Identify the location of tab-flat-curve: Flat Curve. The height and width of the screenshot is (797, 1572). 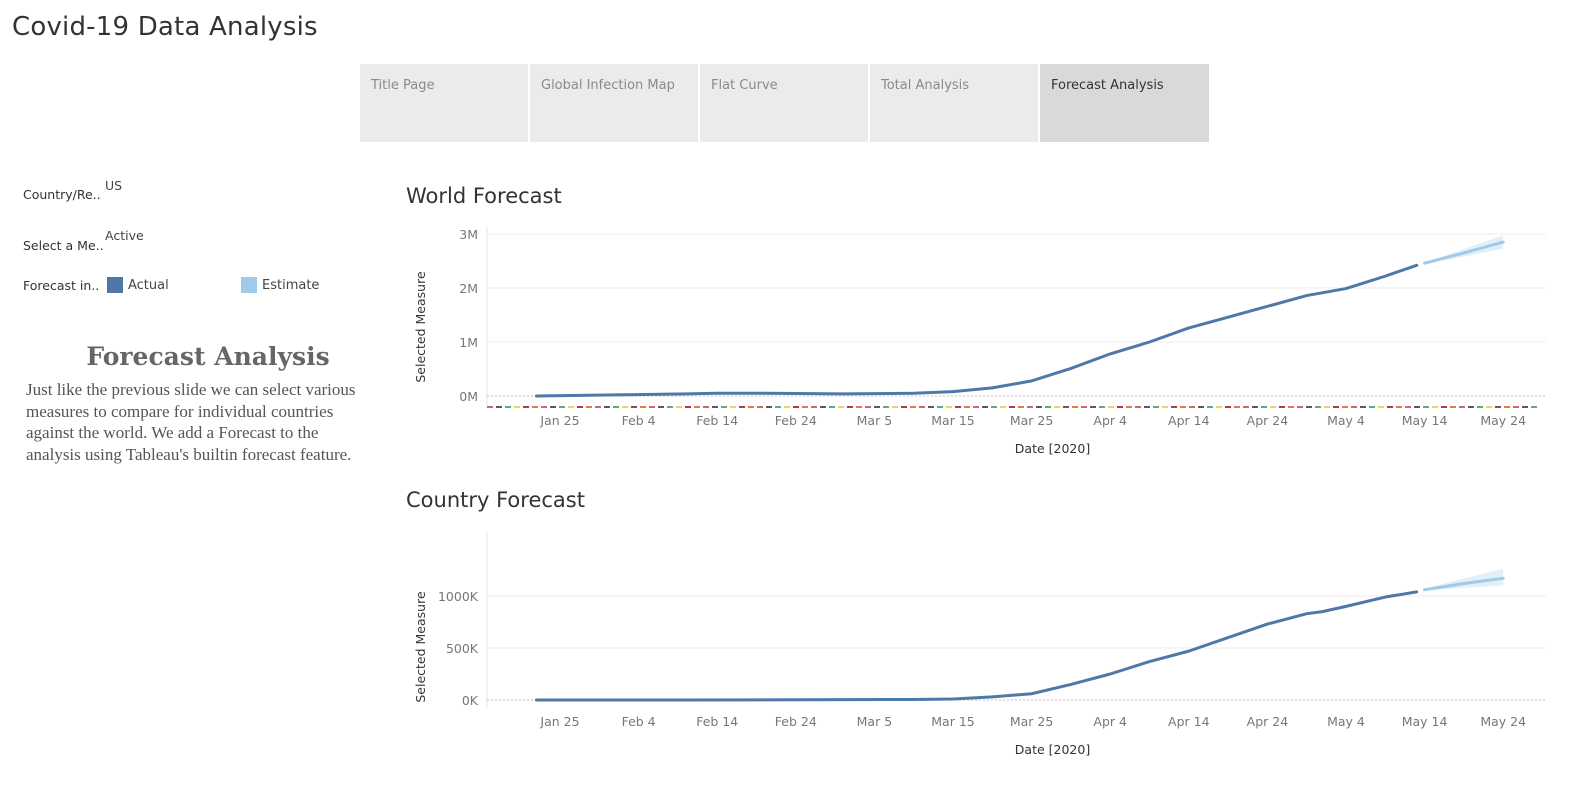
(784, 103).